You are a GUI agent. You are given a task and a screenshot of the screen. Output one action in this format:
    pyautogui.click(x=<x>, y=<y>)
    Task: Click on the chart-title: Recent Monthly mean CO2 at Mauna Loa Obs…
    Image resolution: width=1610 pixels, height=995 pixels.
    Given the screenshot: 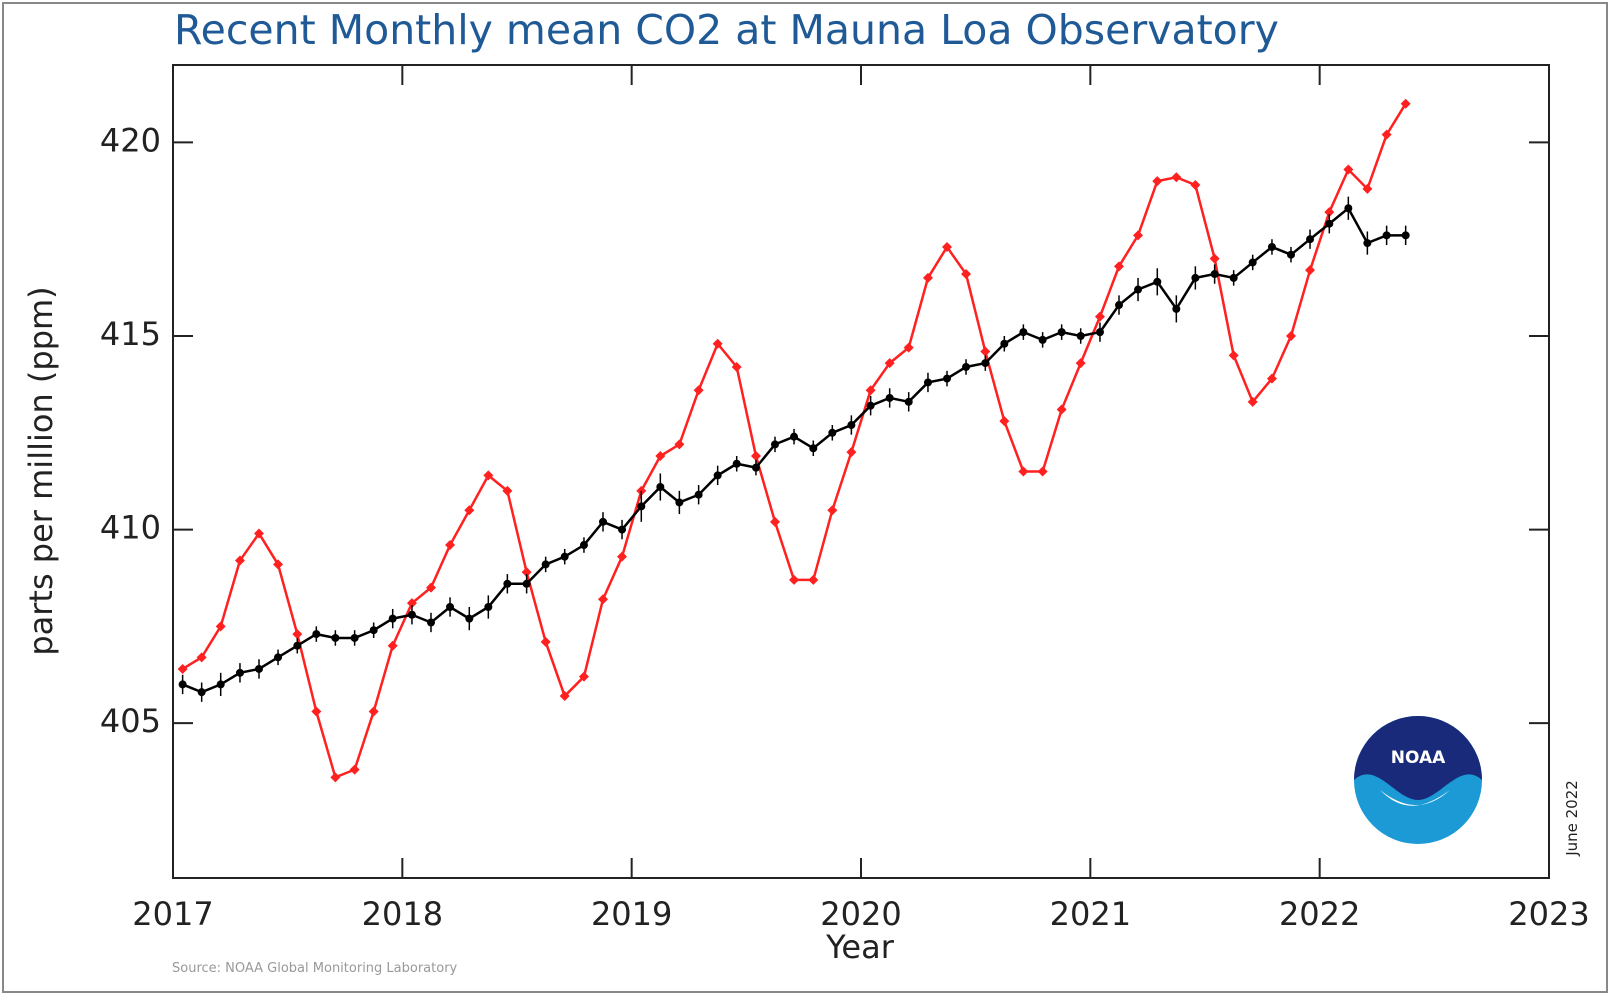 What is the action you would take?
    pyautogui.click(x=726, y=30)
    